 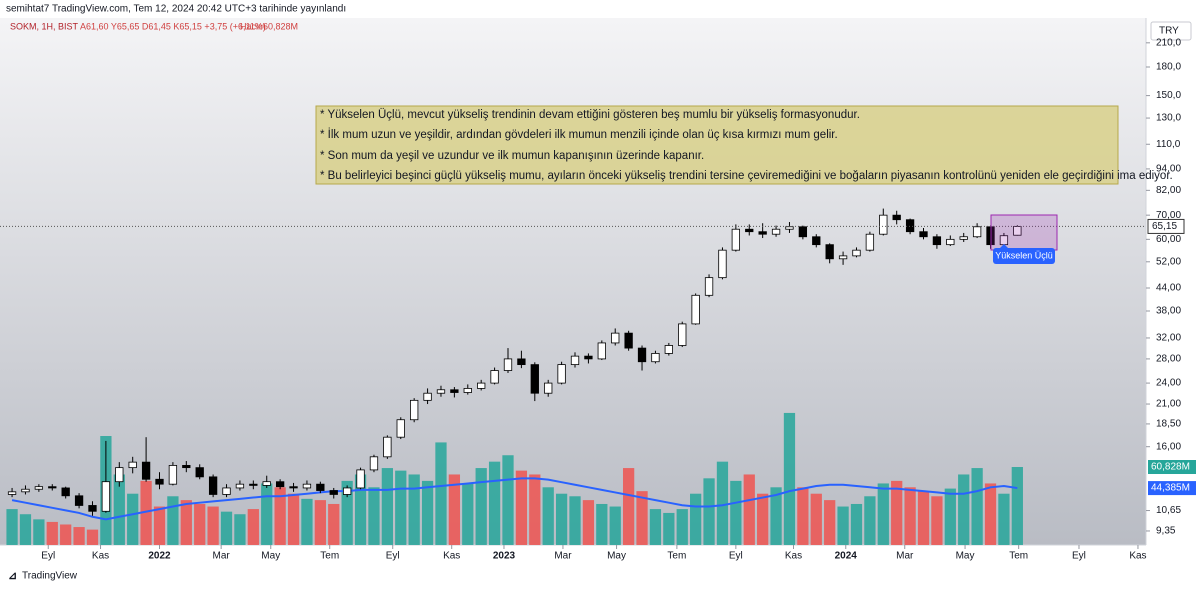 I want to click on y-tick-label: 150,0, so click(x=1168, y=95).